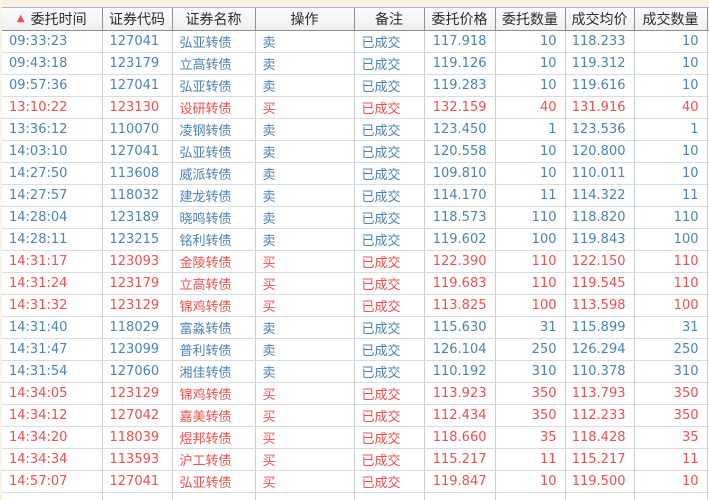 This screenshot has height=500, width=709. Describe the element at coordinates (355, 437) in the screenshot. I see `table-row: 14:34:20 118039 煜邦转债买已成交 118.660 35 118.428 35` at that location.